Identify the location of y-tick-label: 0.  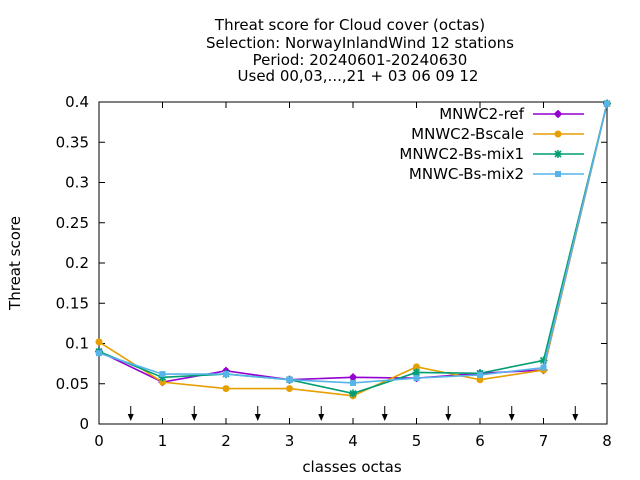
(84, 424).